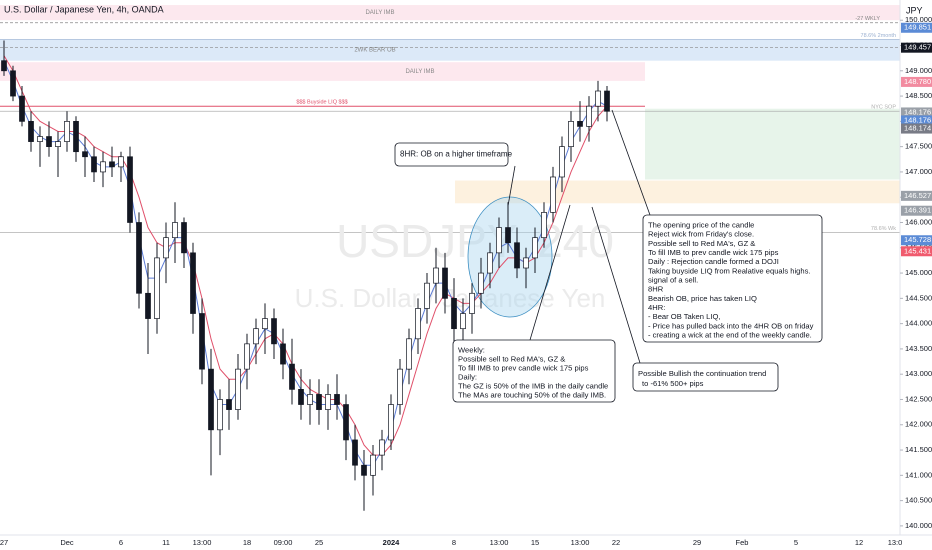 Image resolution: width=932 pixels, height=550 pixels. I want to click on price-tag-label: 146.527, so click(917, 195).